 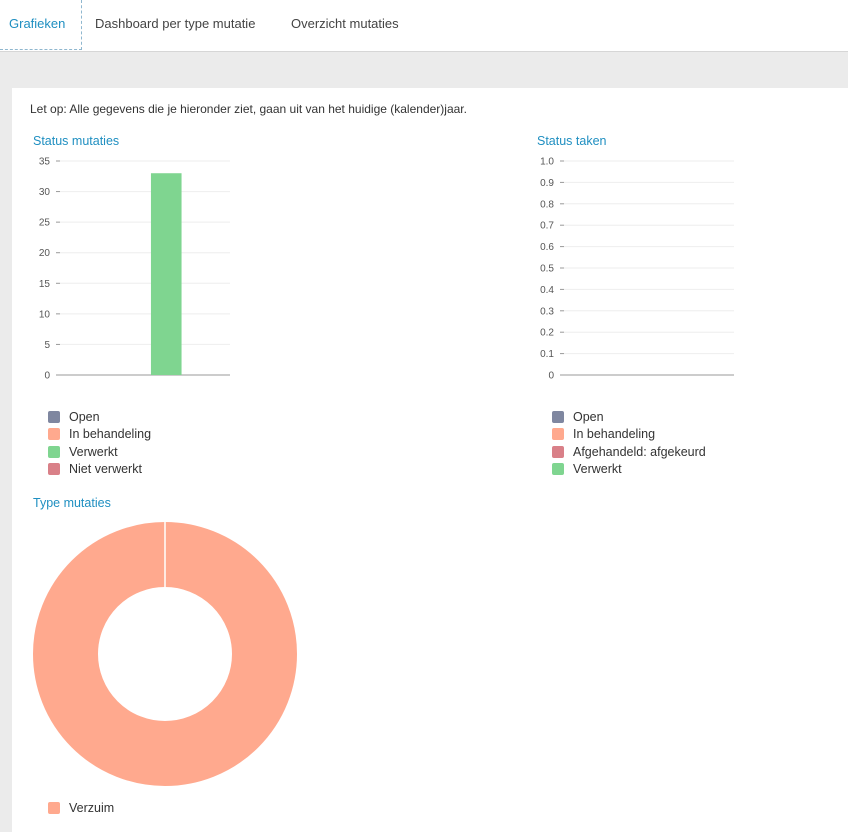 What do you see at coordinates (76, 141) in the screenshot?
I see `status-mutaties-title: Status mutaties` at bounding box center [76, 141].